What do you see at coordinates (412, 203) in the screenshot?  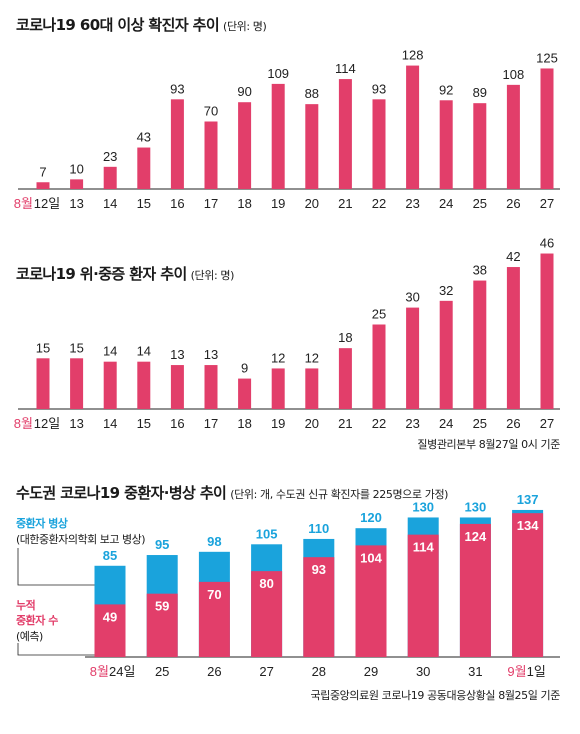 I see `chart1-tick-label: 23` at bounding box center [412, 203].